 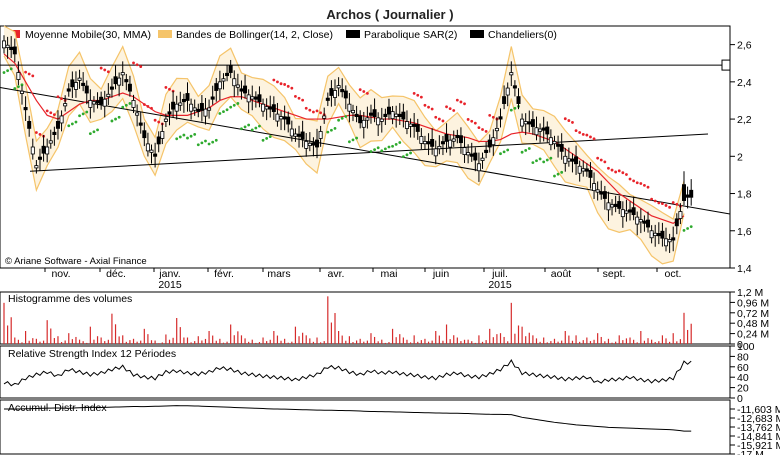 What do you see at coordinates (740, 157) in the screenshot?
I see `price-y-tick-label: 2` at bounding box center [740, 157].